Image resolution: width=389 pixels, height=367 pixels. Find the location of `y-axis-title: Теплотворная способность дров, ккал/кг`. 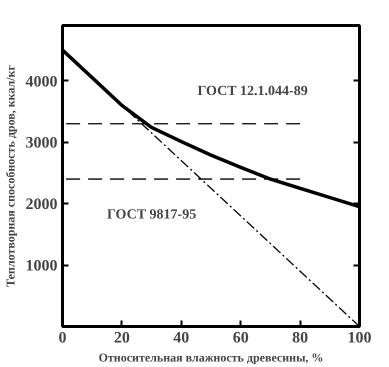

y-axis-title: Теплотворная способность дров, ккал/кг is located at coordinates (11, 175).